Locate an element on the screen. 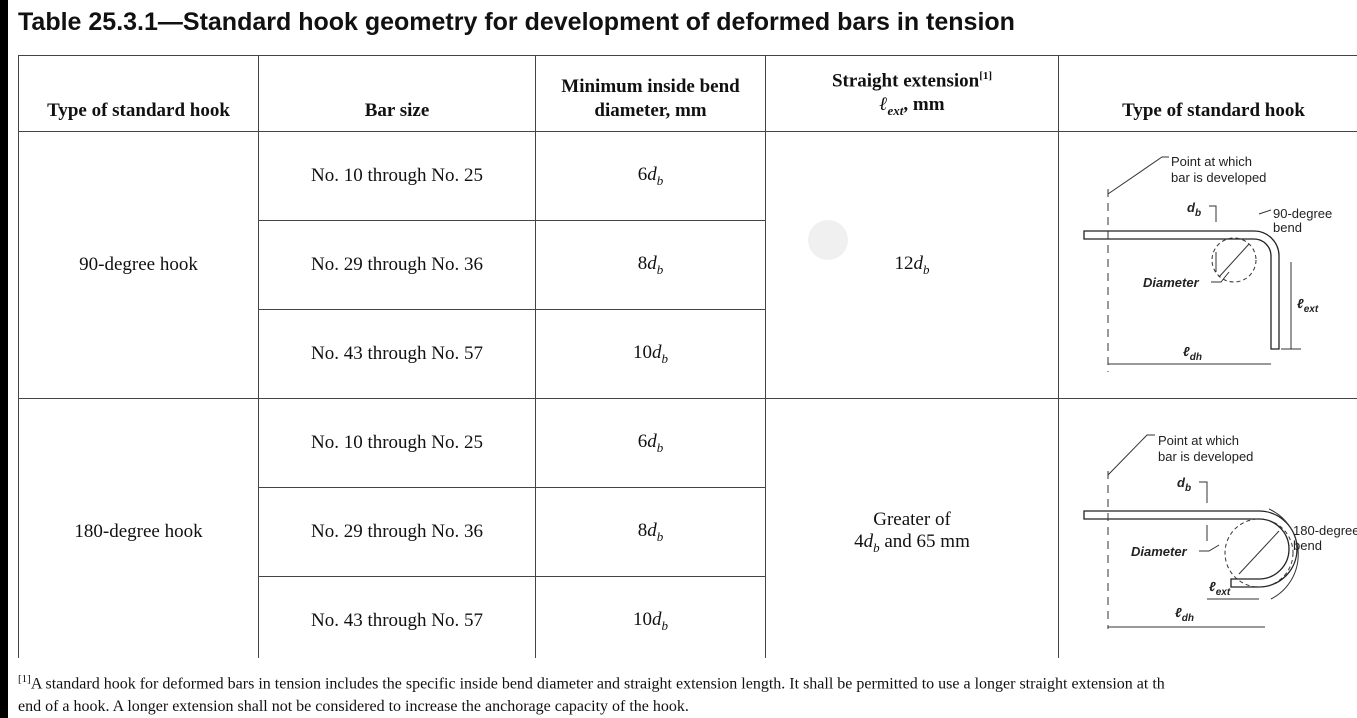  label: bend is located at coordinates (1287, 227).